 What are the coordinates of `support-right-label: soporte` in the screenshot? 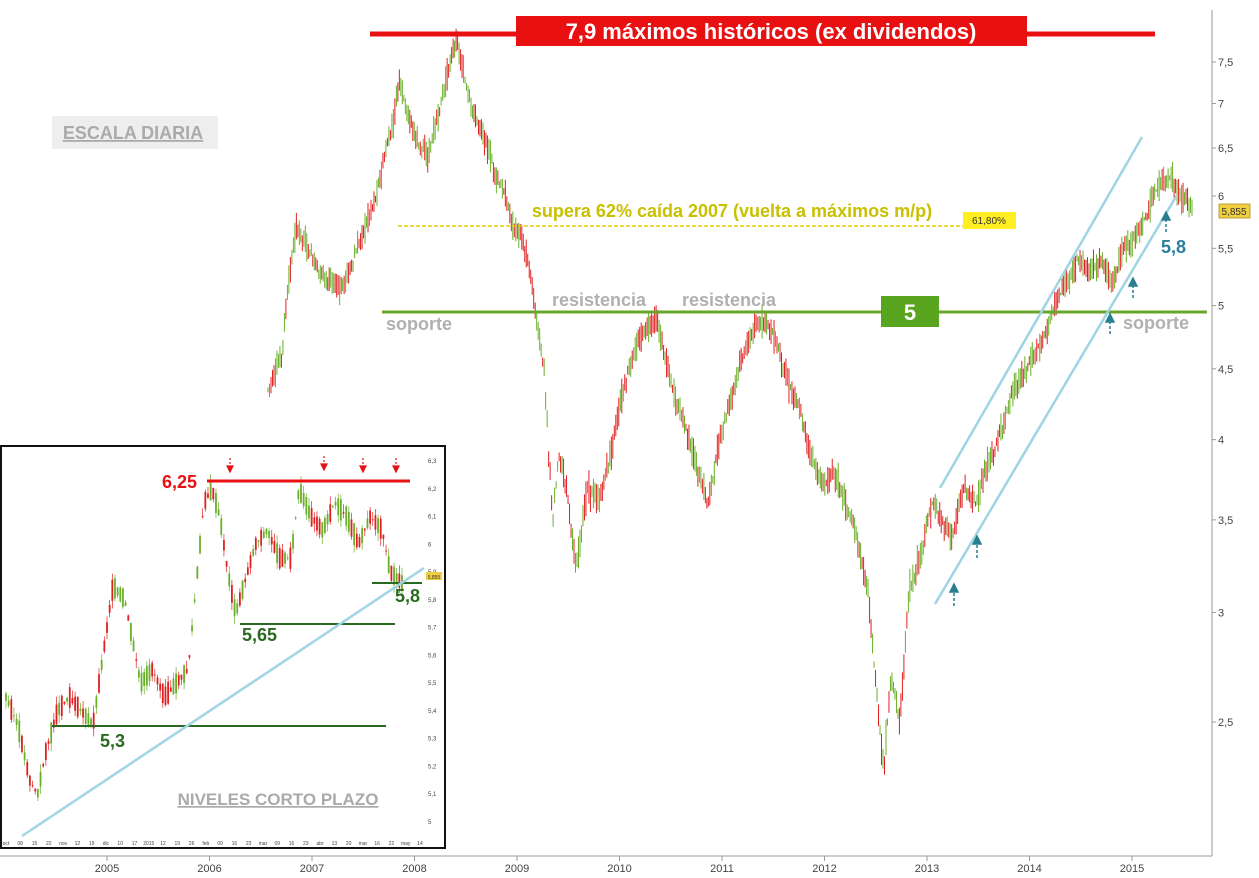 It's located at (1156, 323).